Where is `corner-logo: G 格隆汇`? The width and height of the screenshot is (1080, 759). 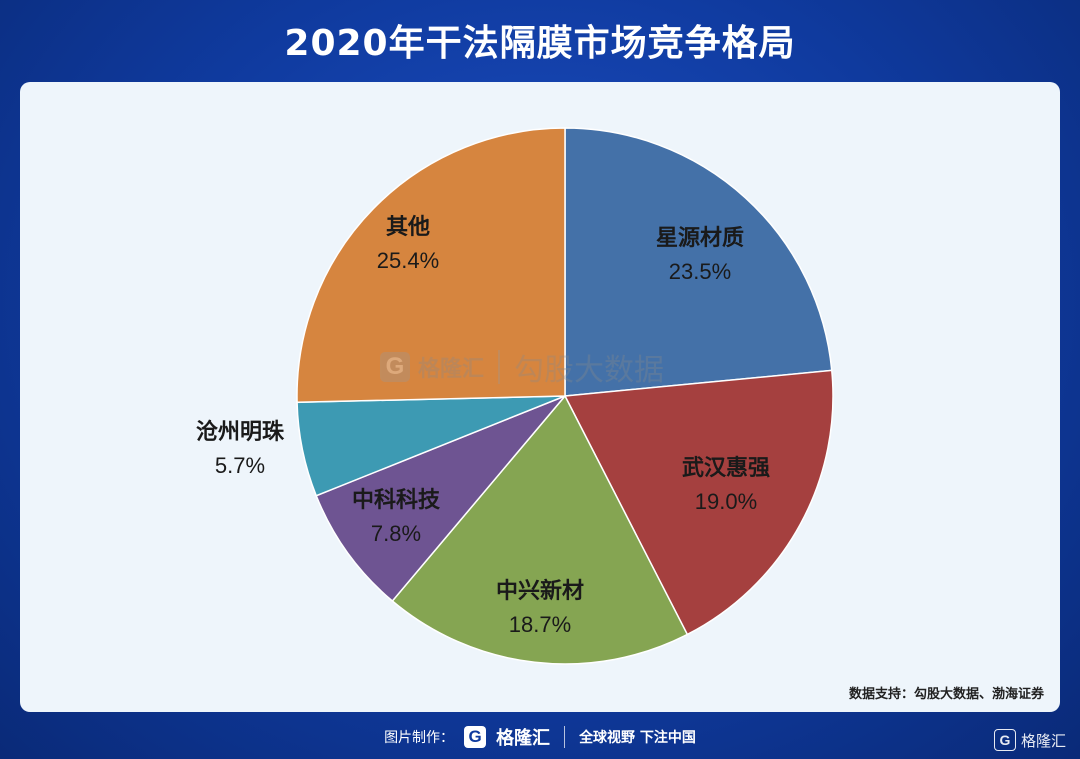 corner-logo: G 格隆汇 is located at coordinates (1029, 740).